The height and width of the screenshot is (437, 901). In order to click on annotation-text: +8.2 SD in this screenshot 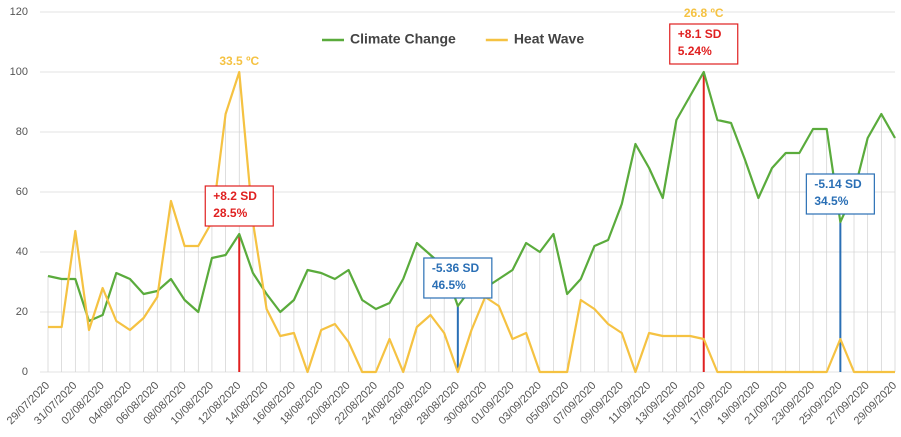, I will do `click(235, 196)`.